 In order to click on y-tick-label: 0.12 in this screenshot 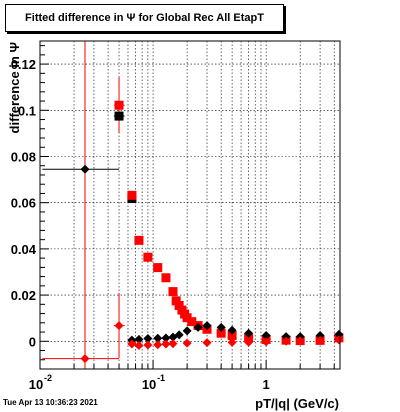, I will do `click(23, 64)`.